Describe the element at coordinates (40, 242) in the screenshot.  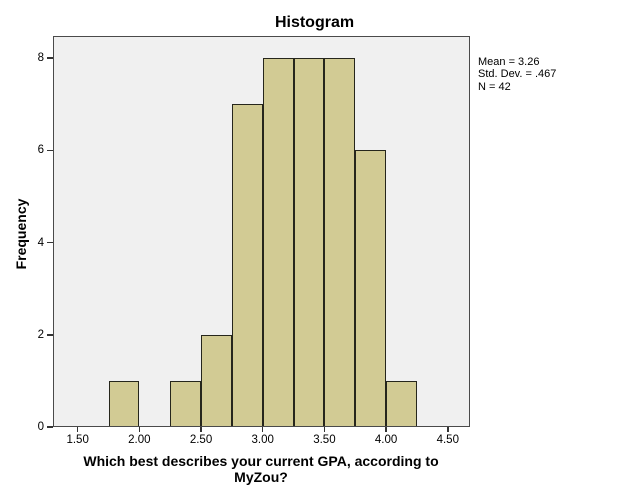
I see `y-tick-label: 4` at that location.